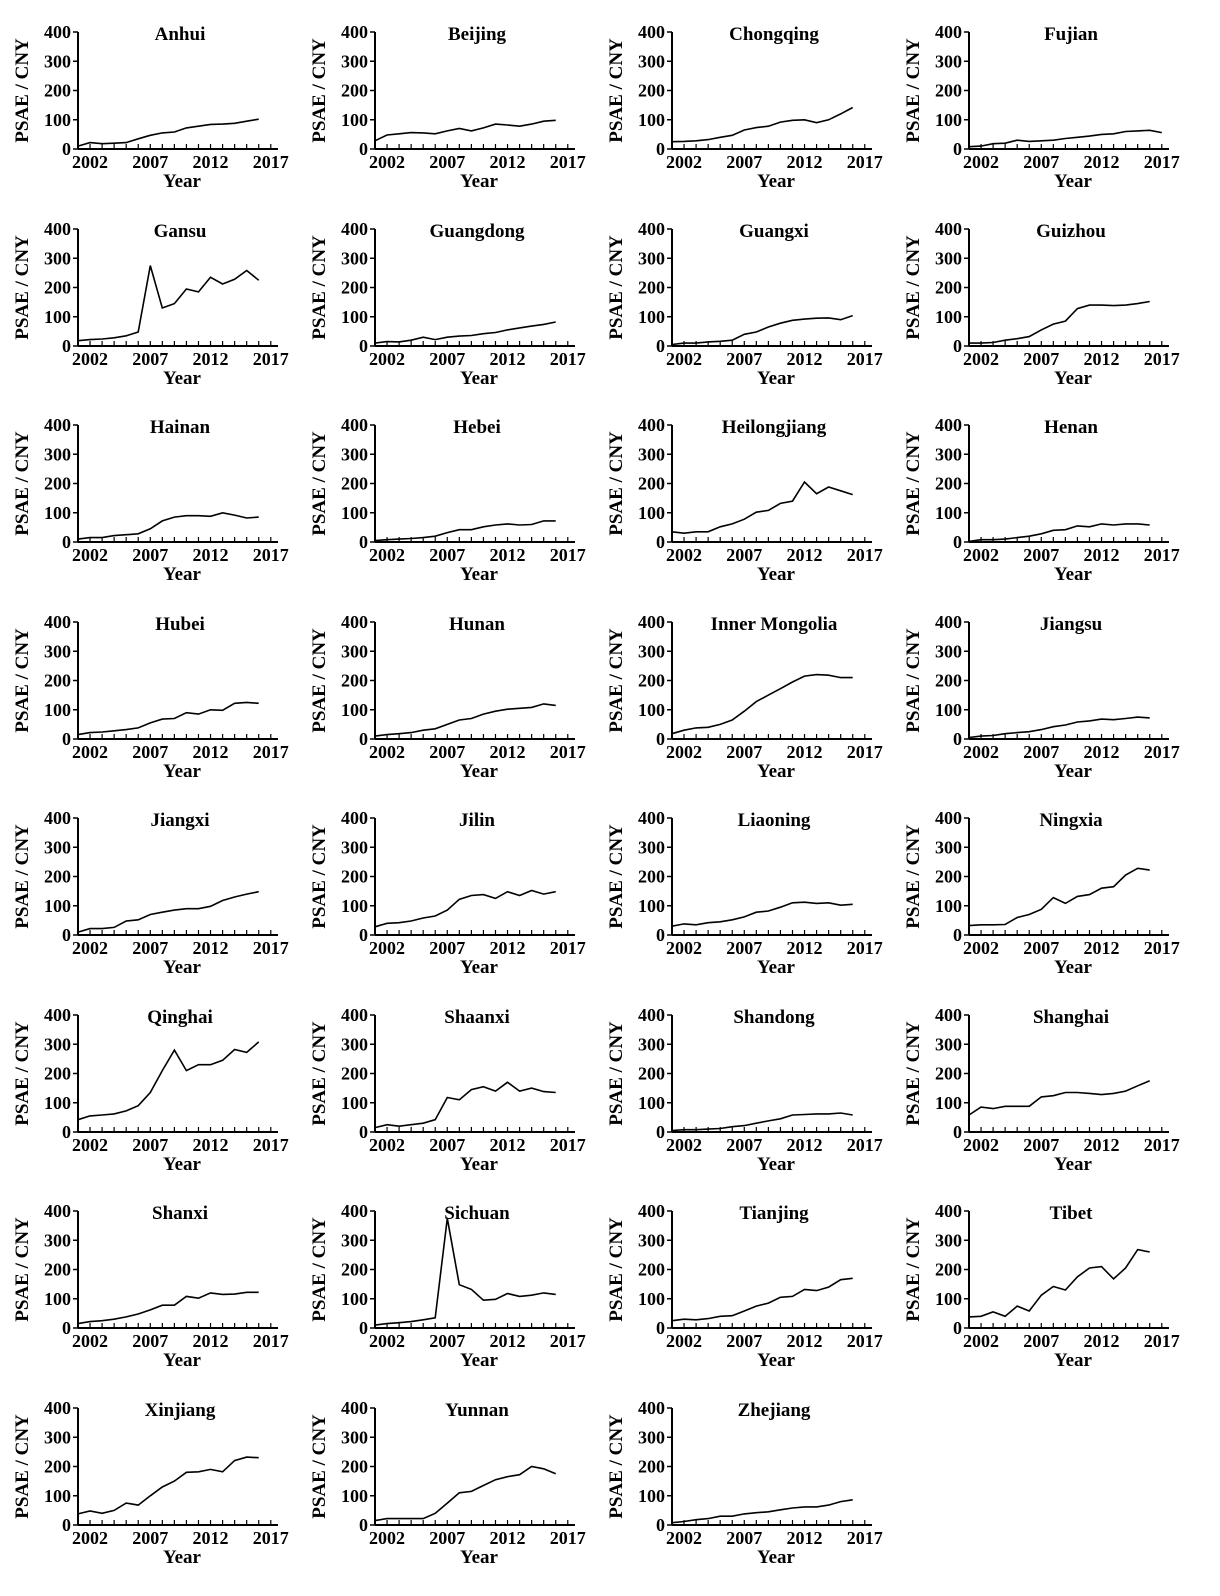 The width and height of the screenshot is (1220, 1596). I want to click on chart-title: Xinjiang, so click(180, 1410).